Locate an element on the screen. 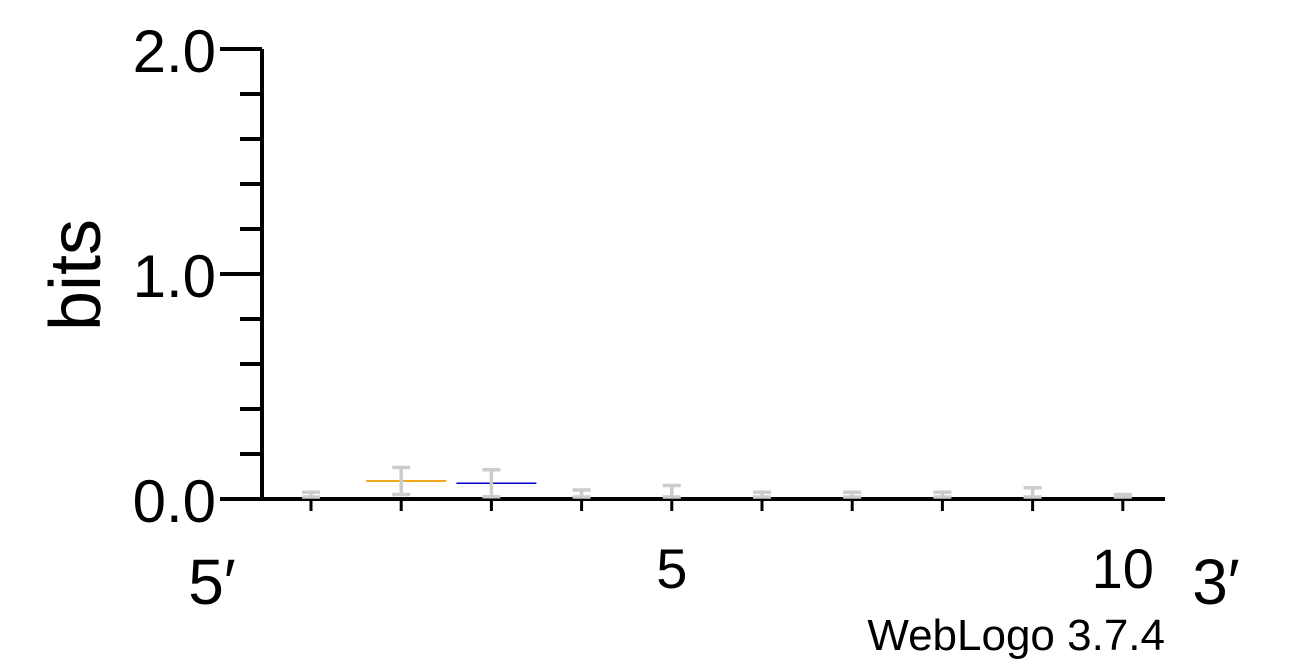  y-tick-label: 1.0 is located at coordinates (174, 276).